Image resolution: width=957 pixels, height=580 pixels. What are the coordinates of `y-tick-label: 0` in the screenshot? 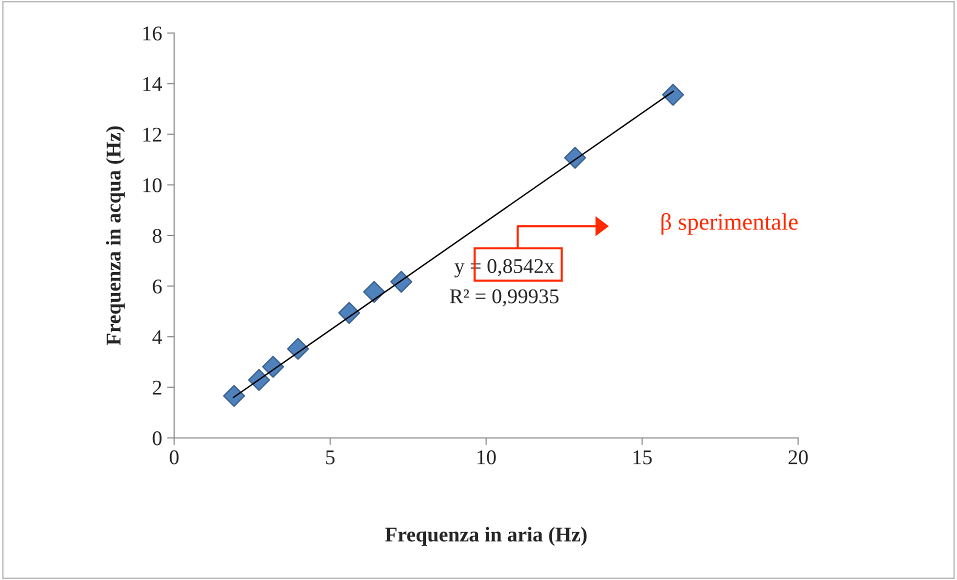 It's located at (157, 438).